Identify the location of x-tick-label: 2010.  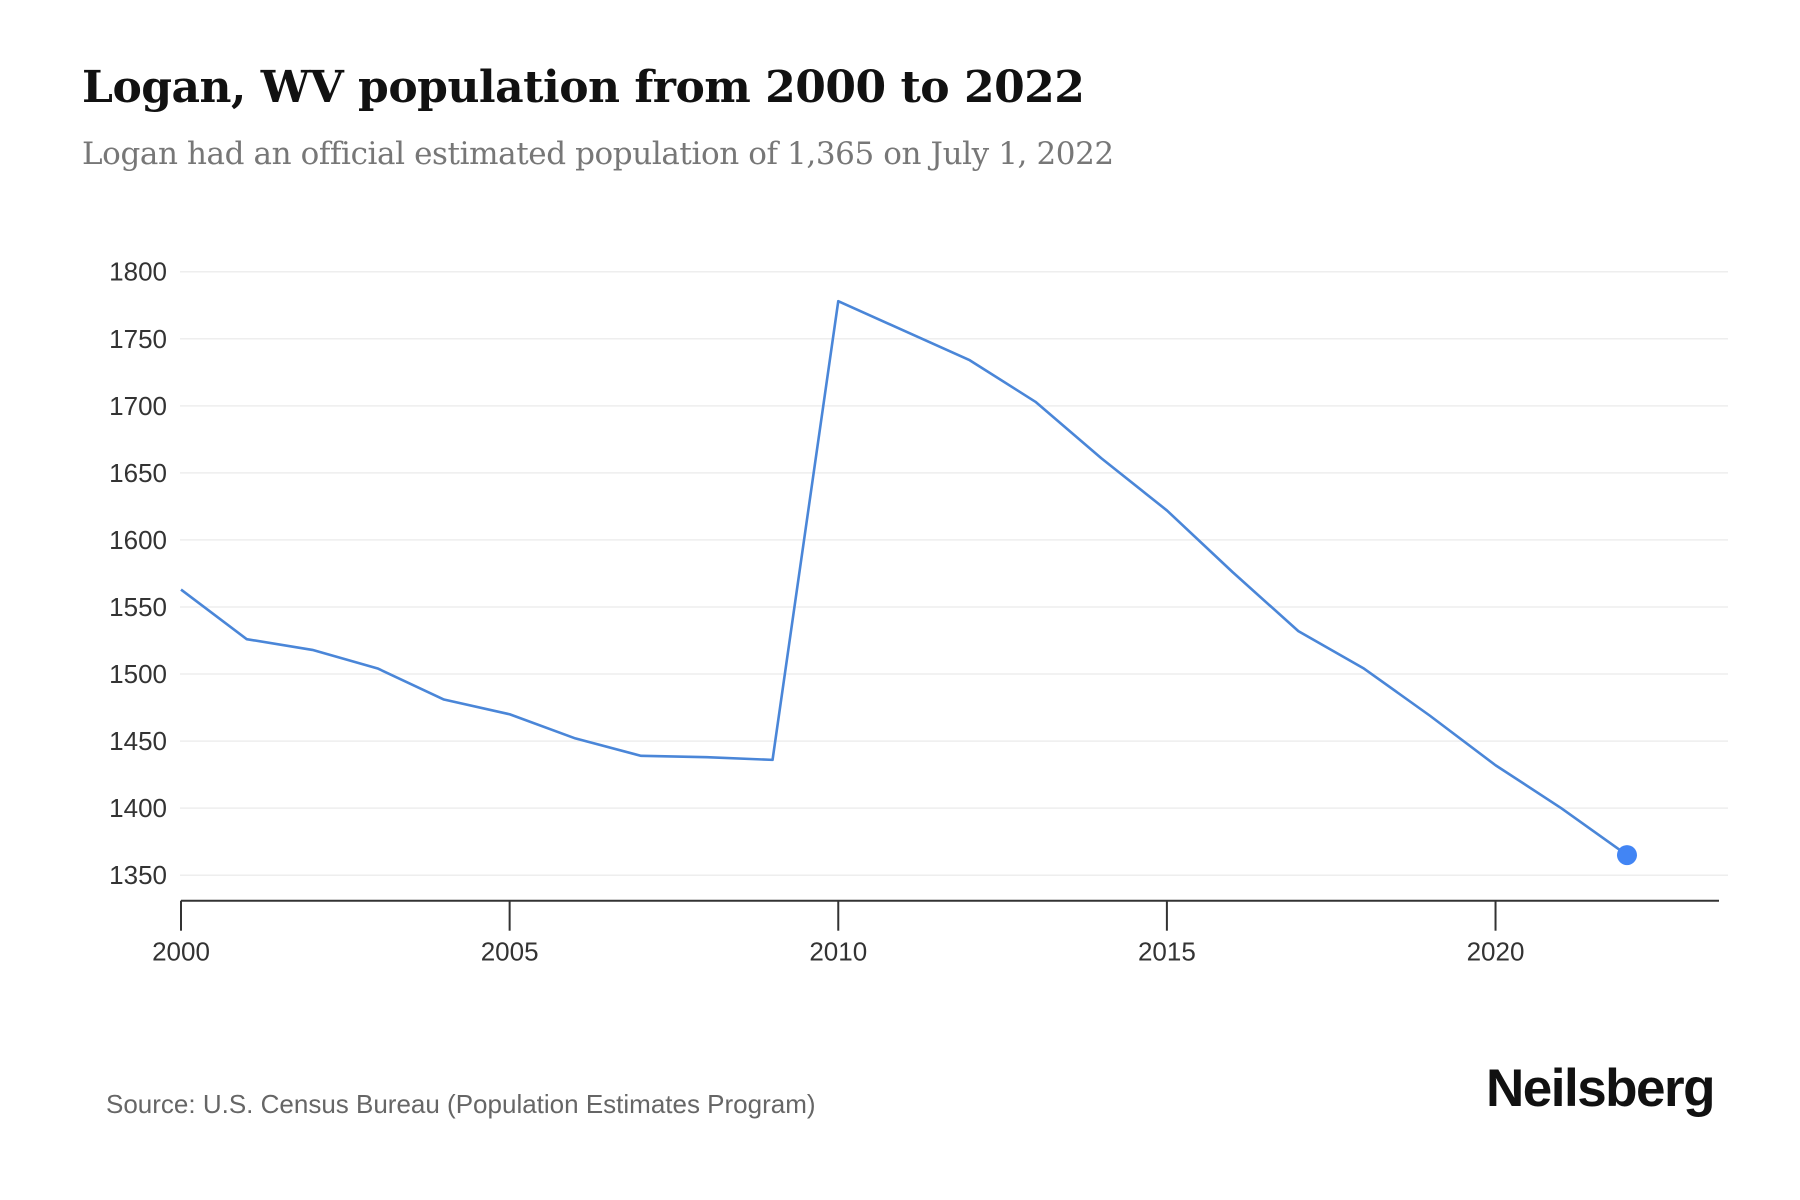
(838, 952).